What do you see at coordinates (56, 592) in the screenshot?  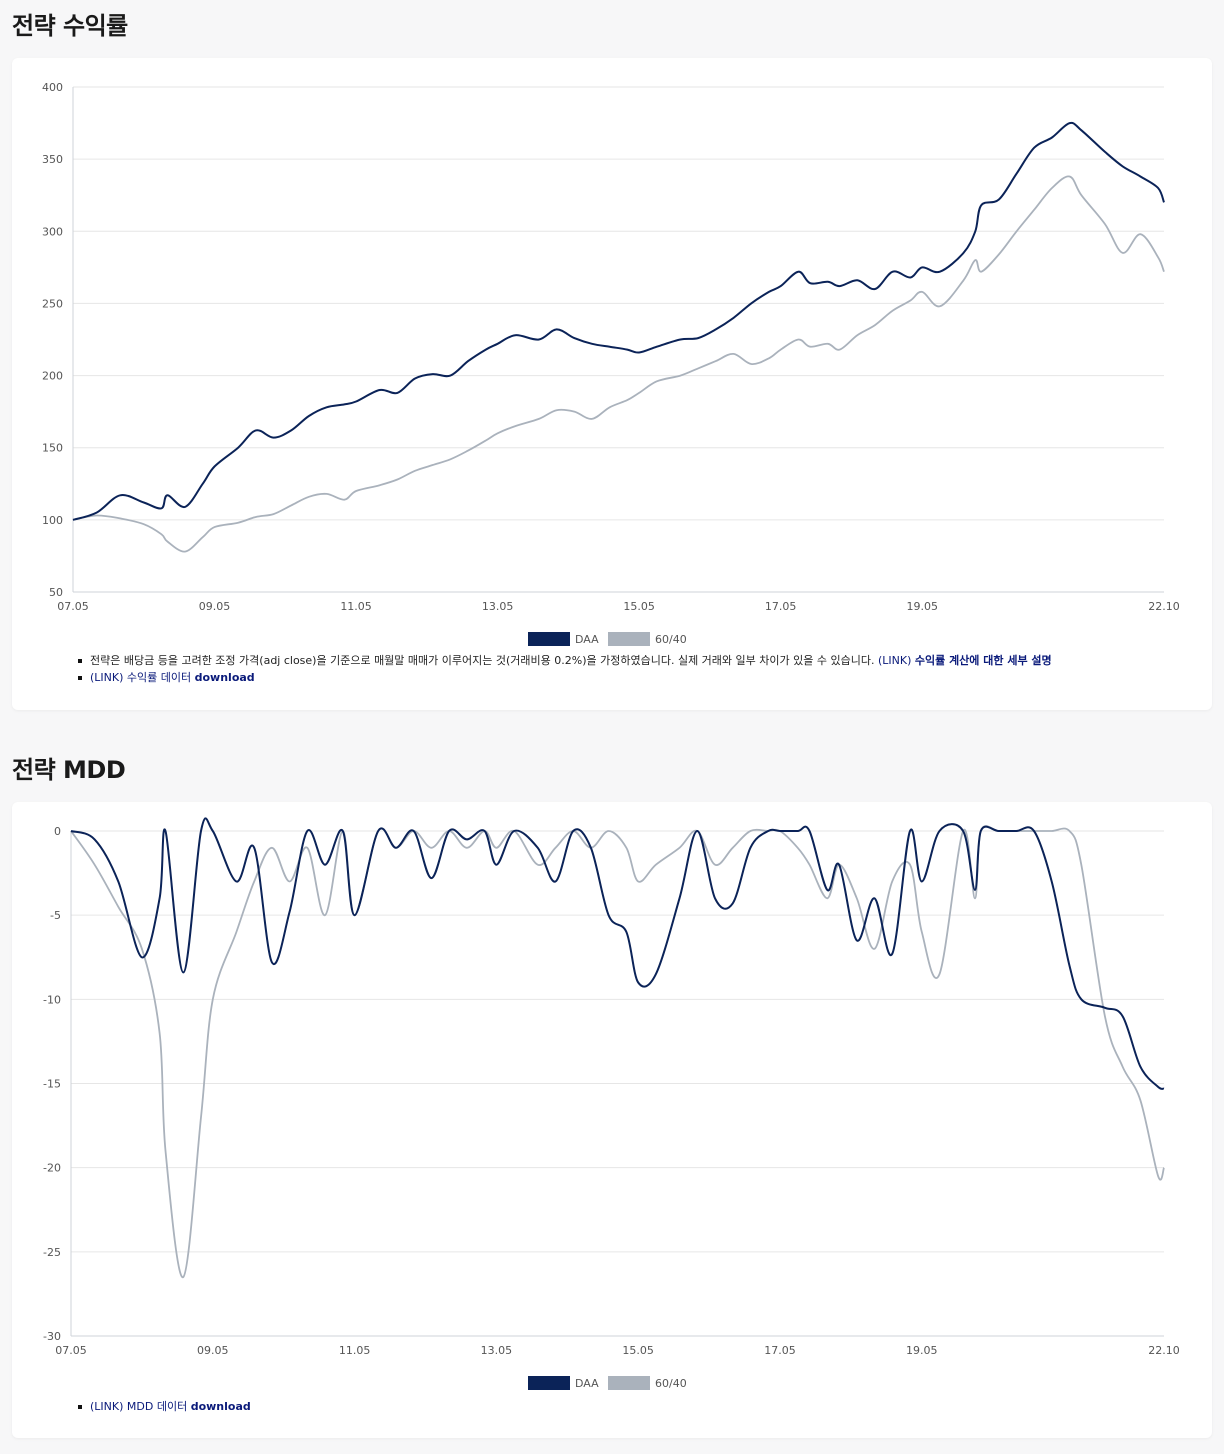 I see `y-tick-label: 50` at bounding box center [56, 592].